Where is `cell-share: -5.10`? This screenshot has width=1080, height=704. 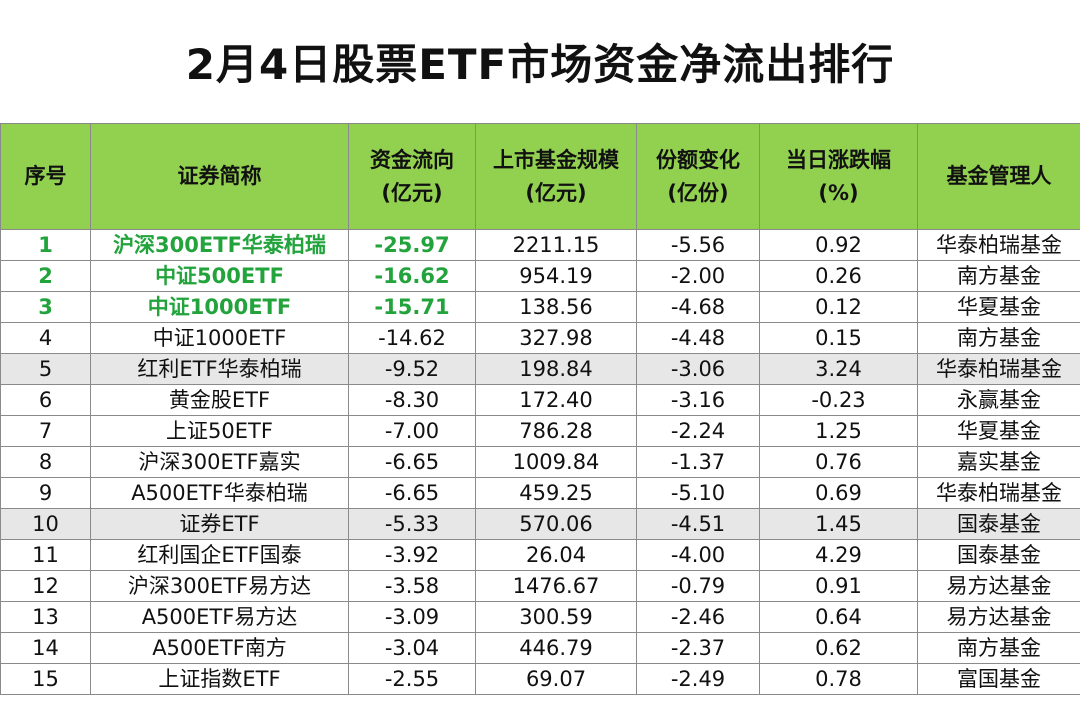 cell-share: -5.10 is located at coordinates (698, 493).